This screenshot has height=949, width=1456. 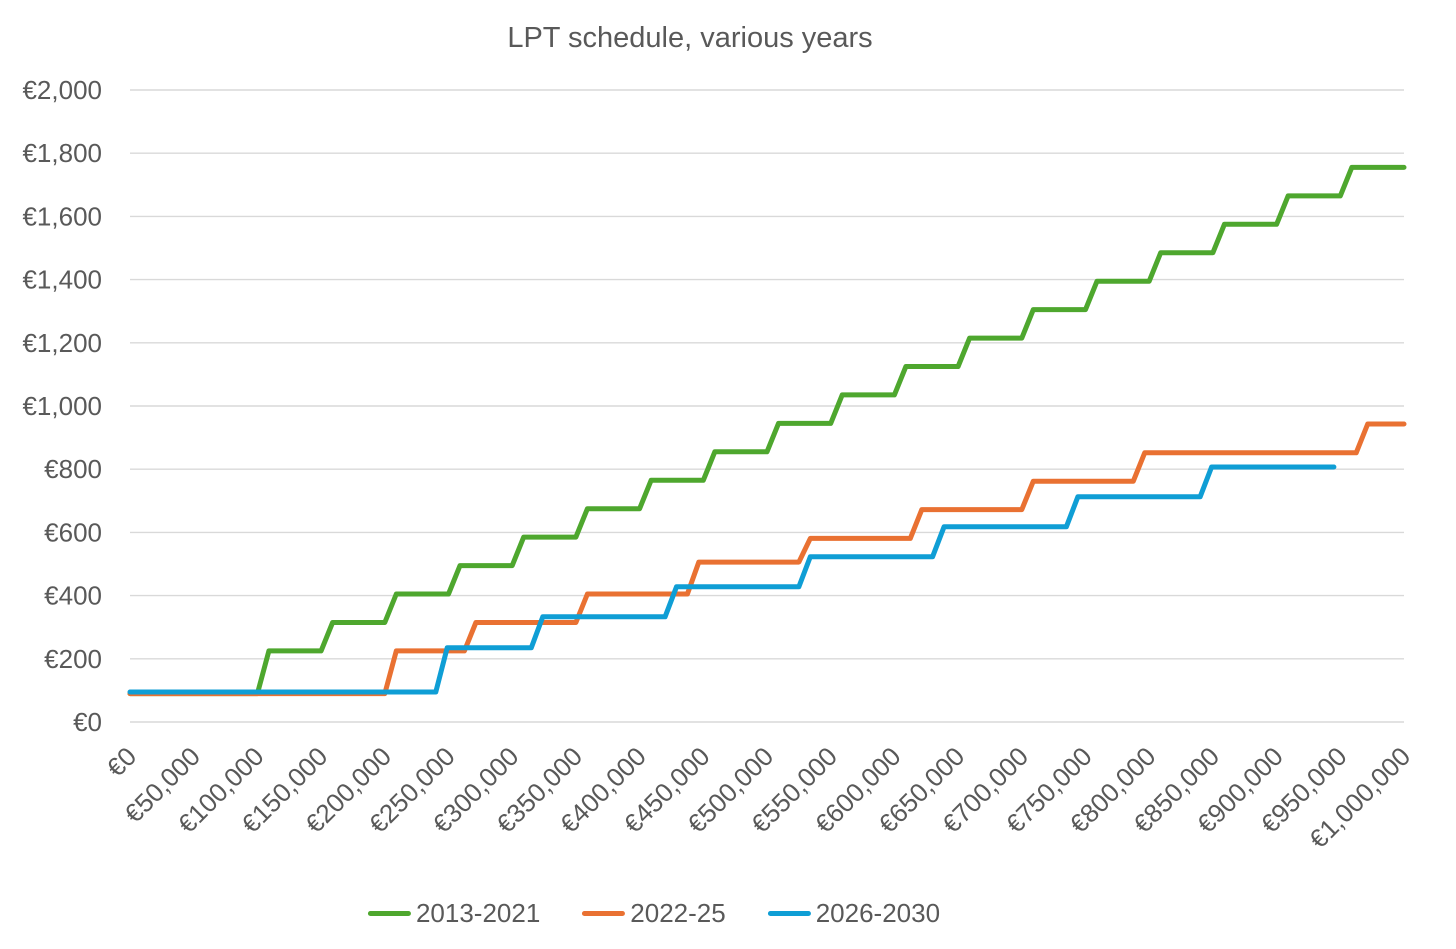 What do you see at coordinates (62, 90) in the screenshot?
I see `y-axis-label: €2,000` at bounding box center [62, 90].